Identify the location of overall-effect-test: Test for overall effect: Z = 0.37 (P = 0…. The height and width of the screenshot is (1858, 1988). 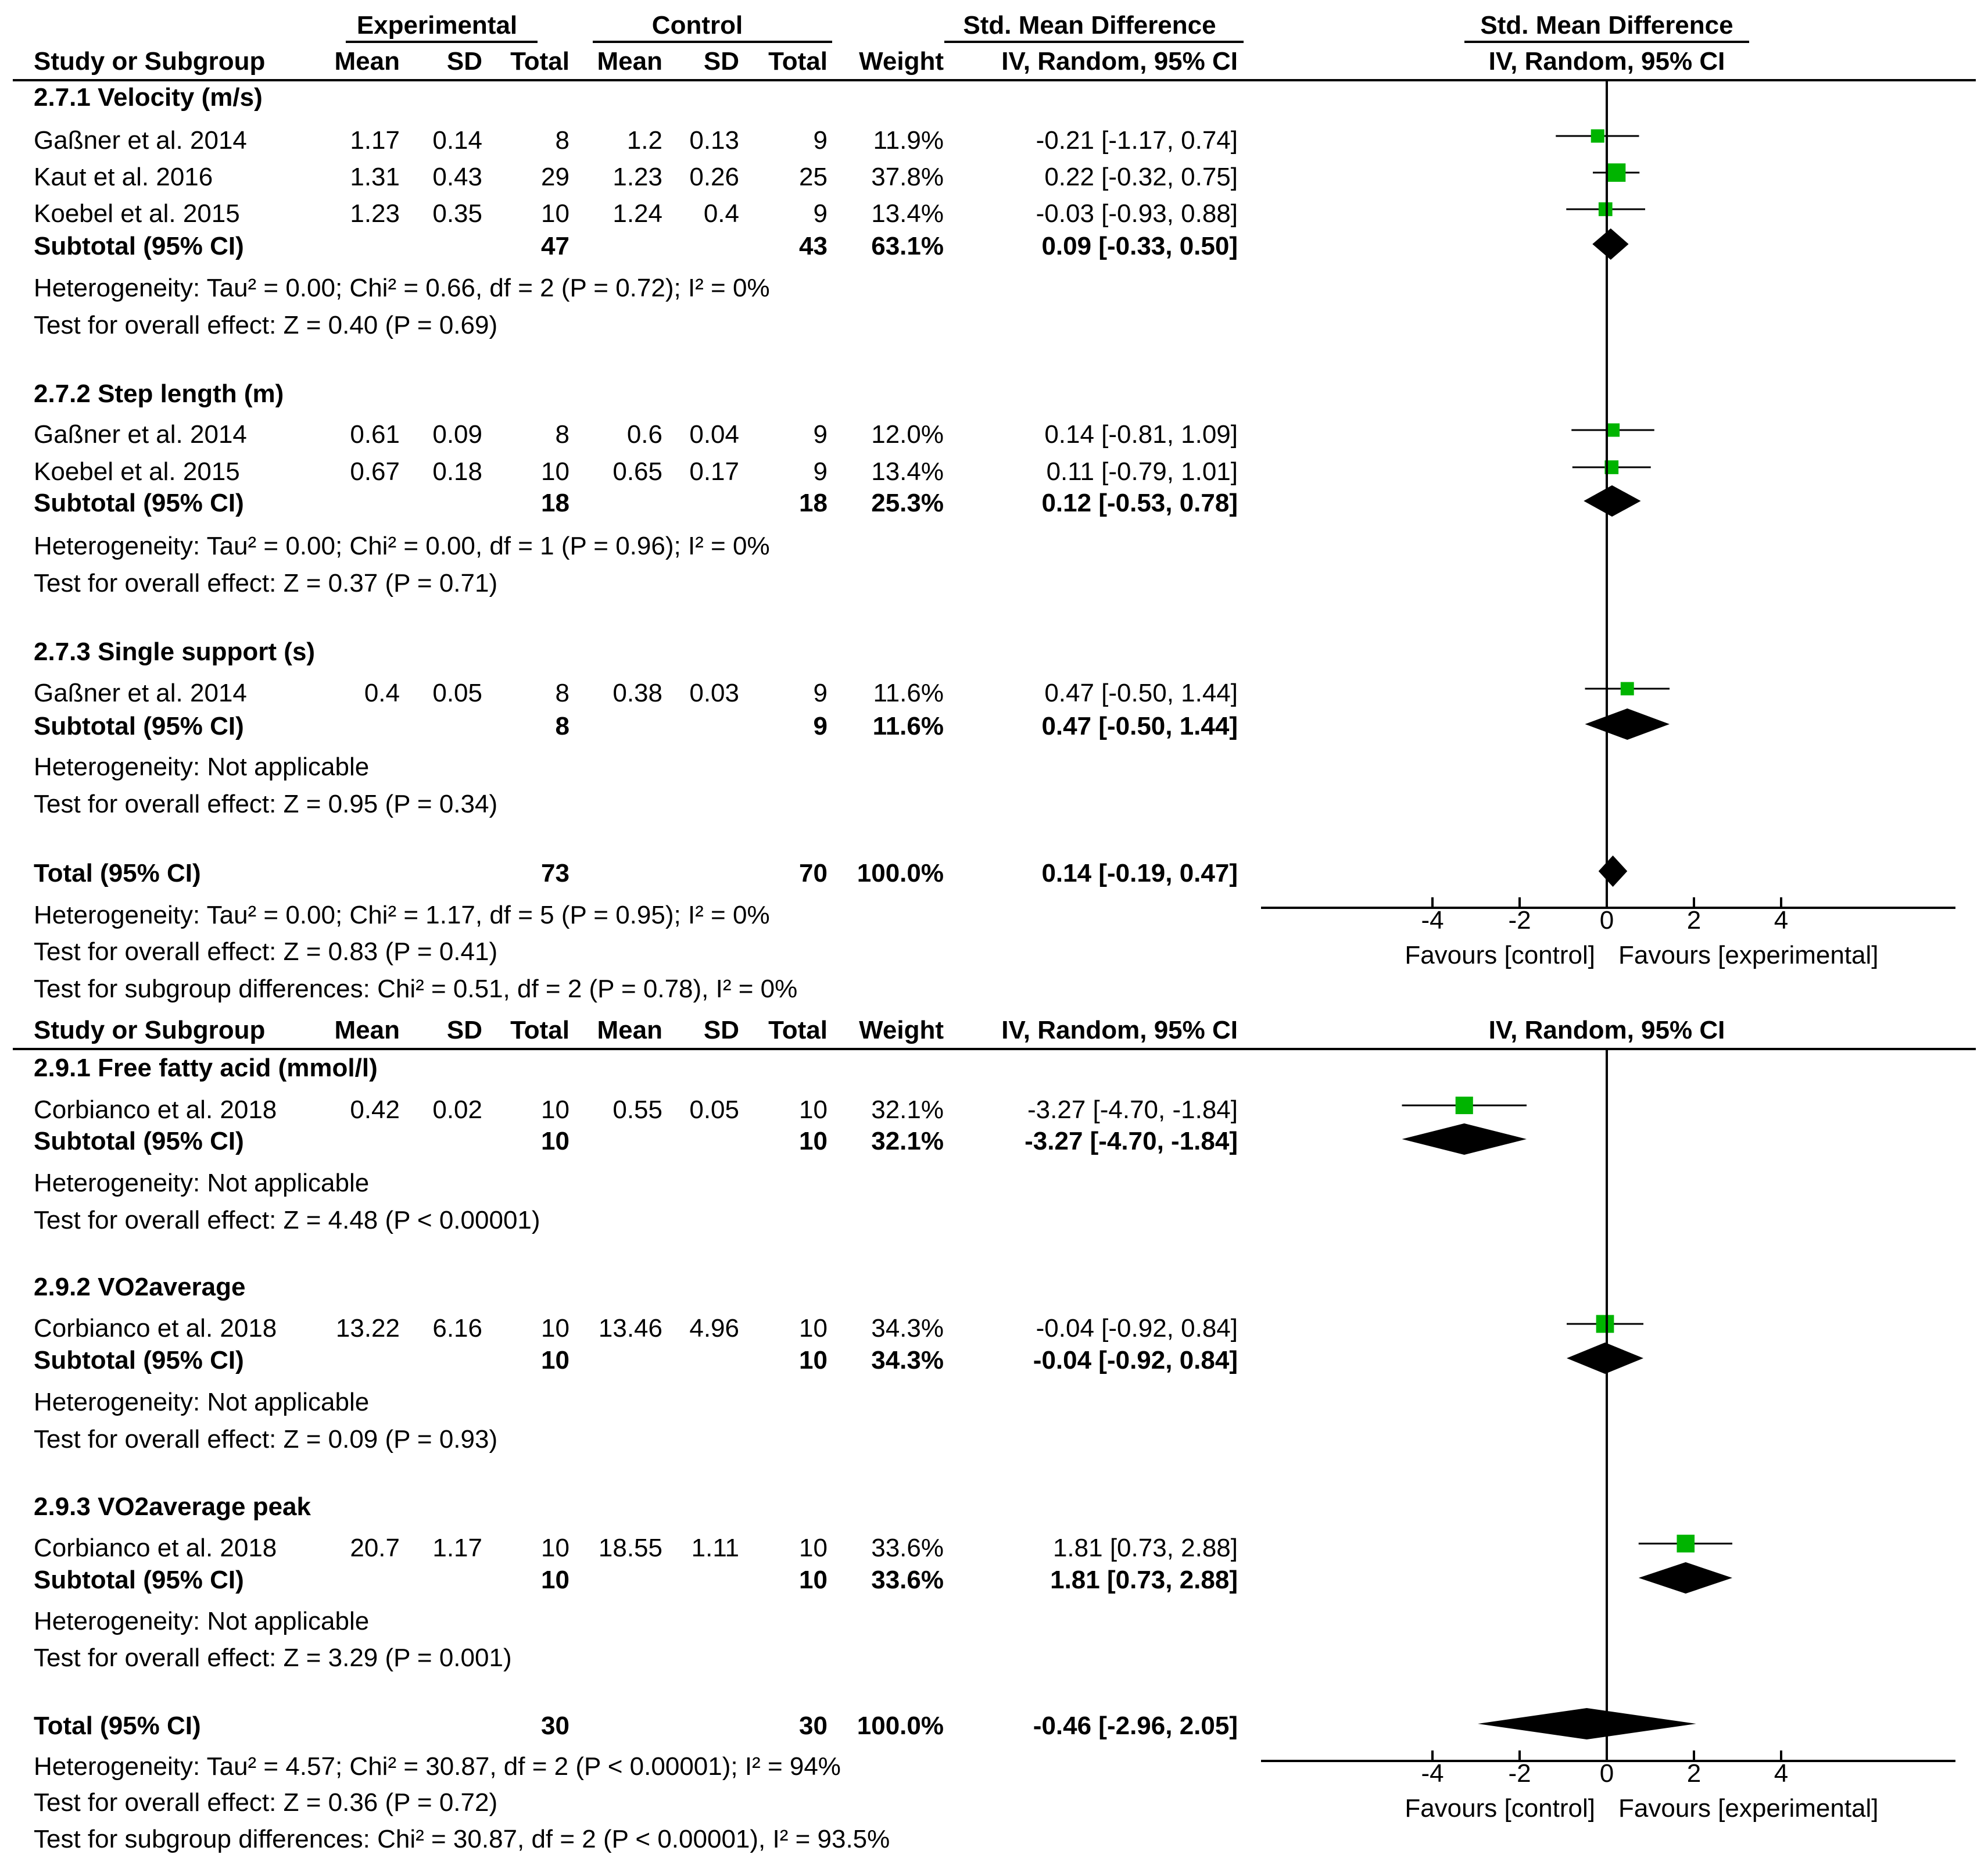
(266, 583).